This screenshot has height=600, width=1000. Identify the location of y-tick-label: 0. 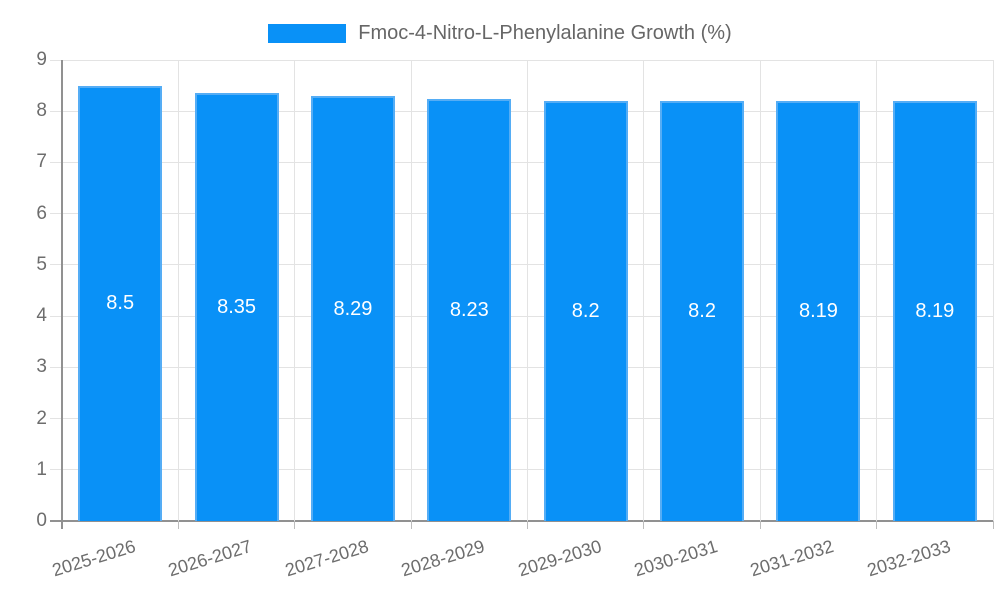
(41, 520).